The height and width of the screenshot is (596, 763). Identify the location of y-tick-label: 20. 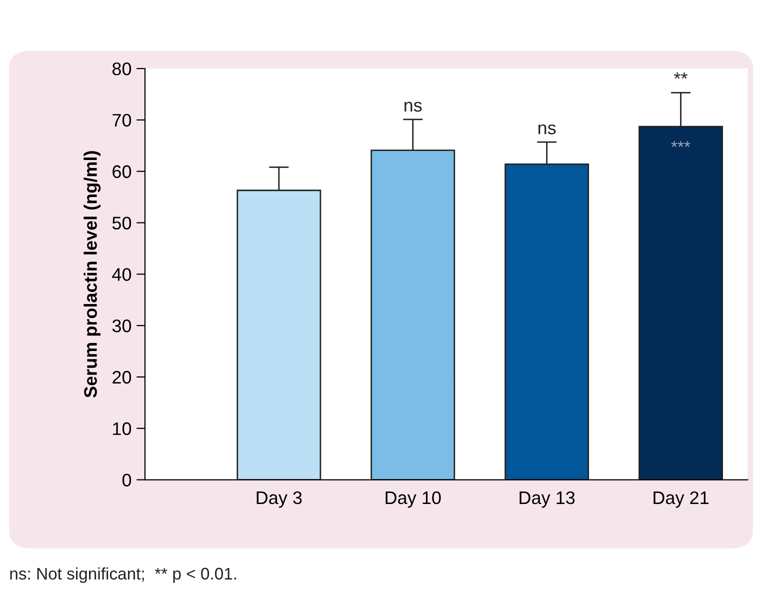
(122, 377).